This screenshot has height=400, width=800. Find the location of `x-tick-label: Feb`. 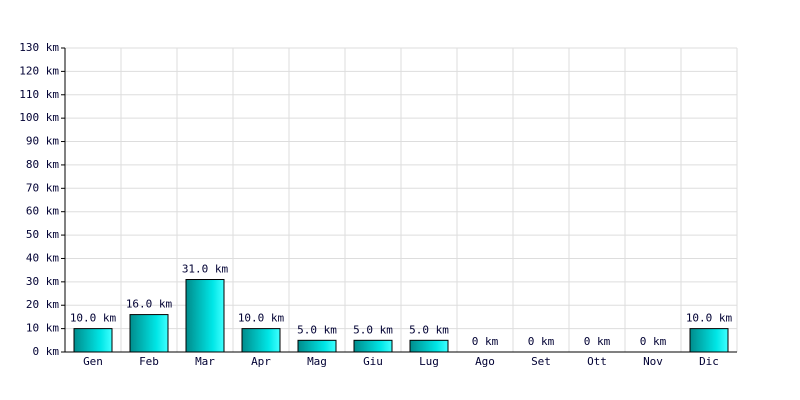

x-tick-label: Feb is located at coordinates (149, 361).